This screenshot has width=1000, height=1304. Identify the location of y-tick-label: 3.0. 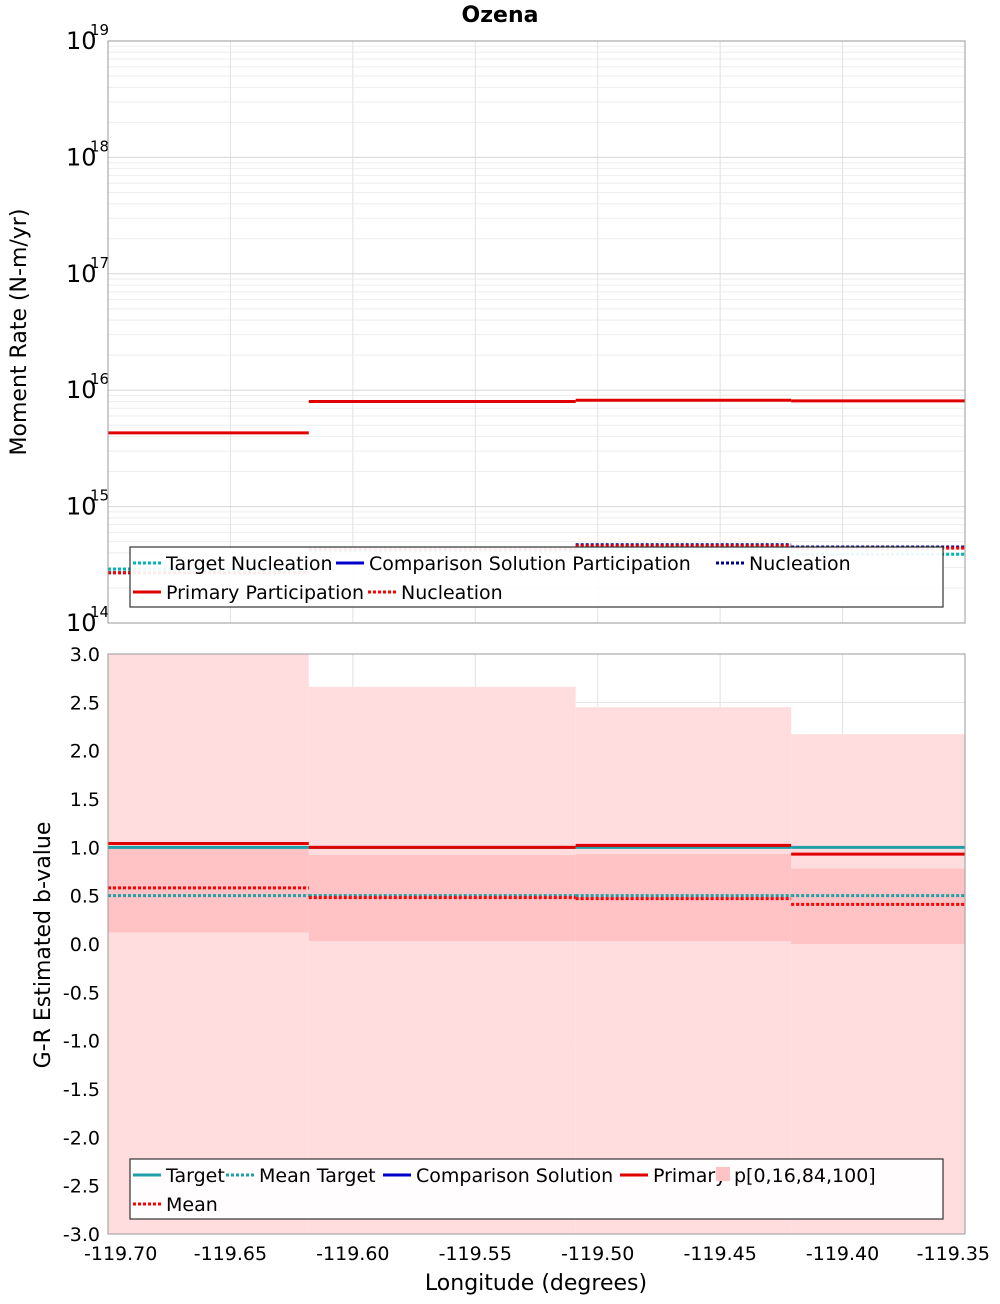
(85, 655).